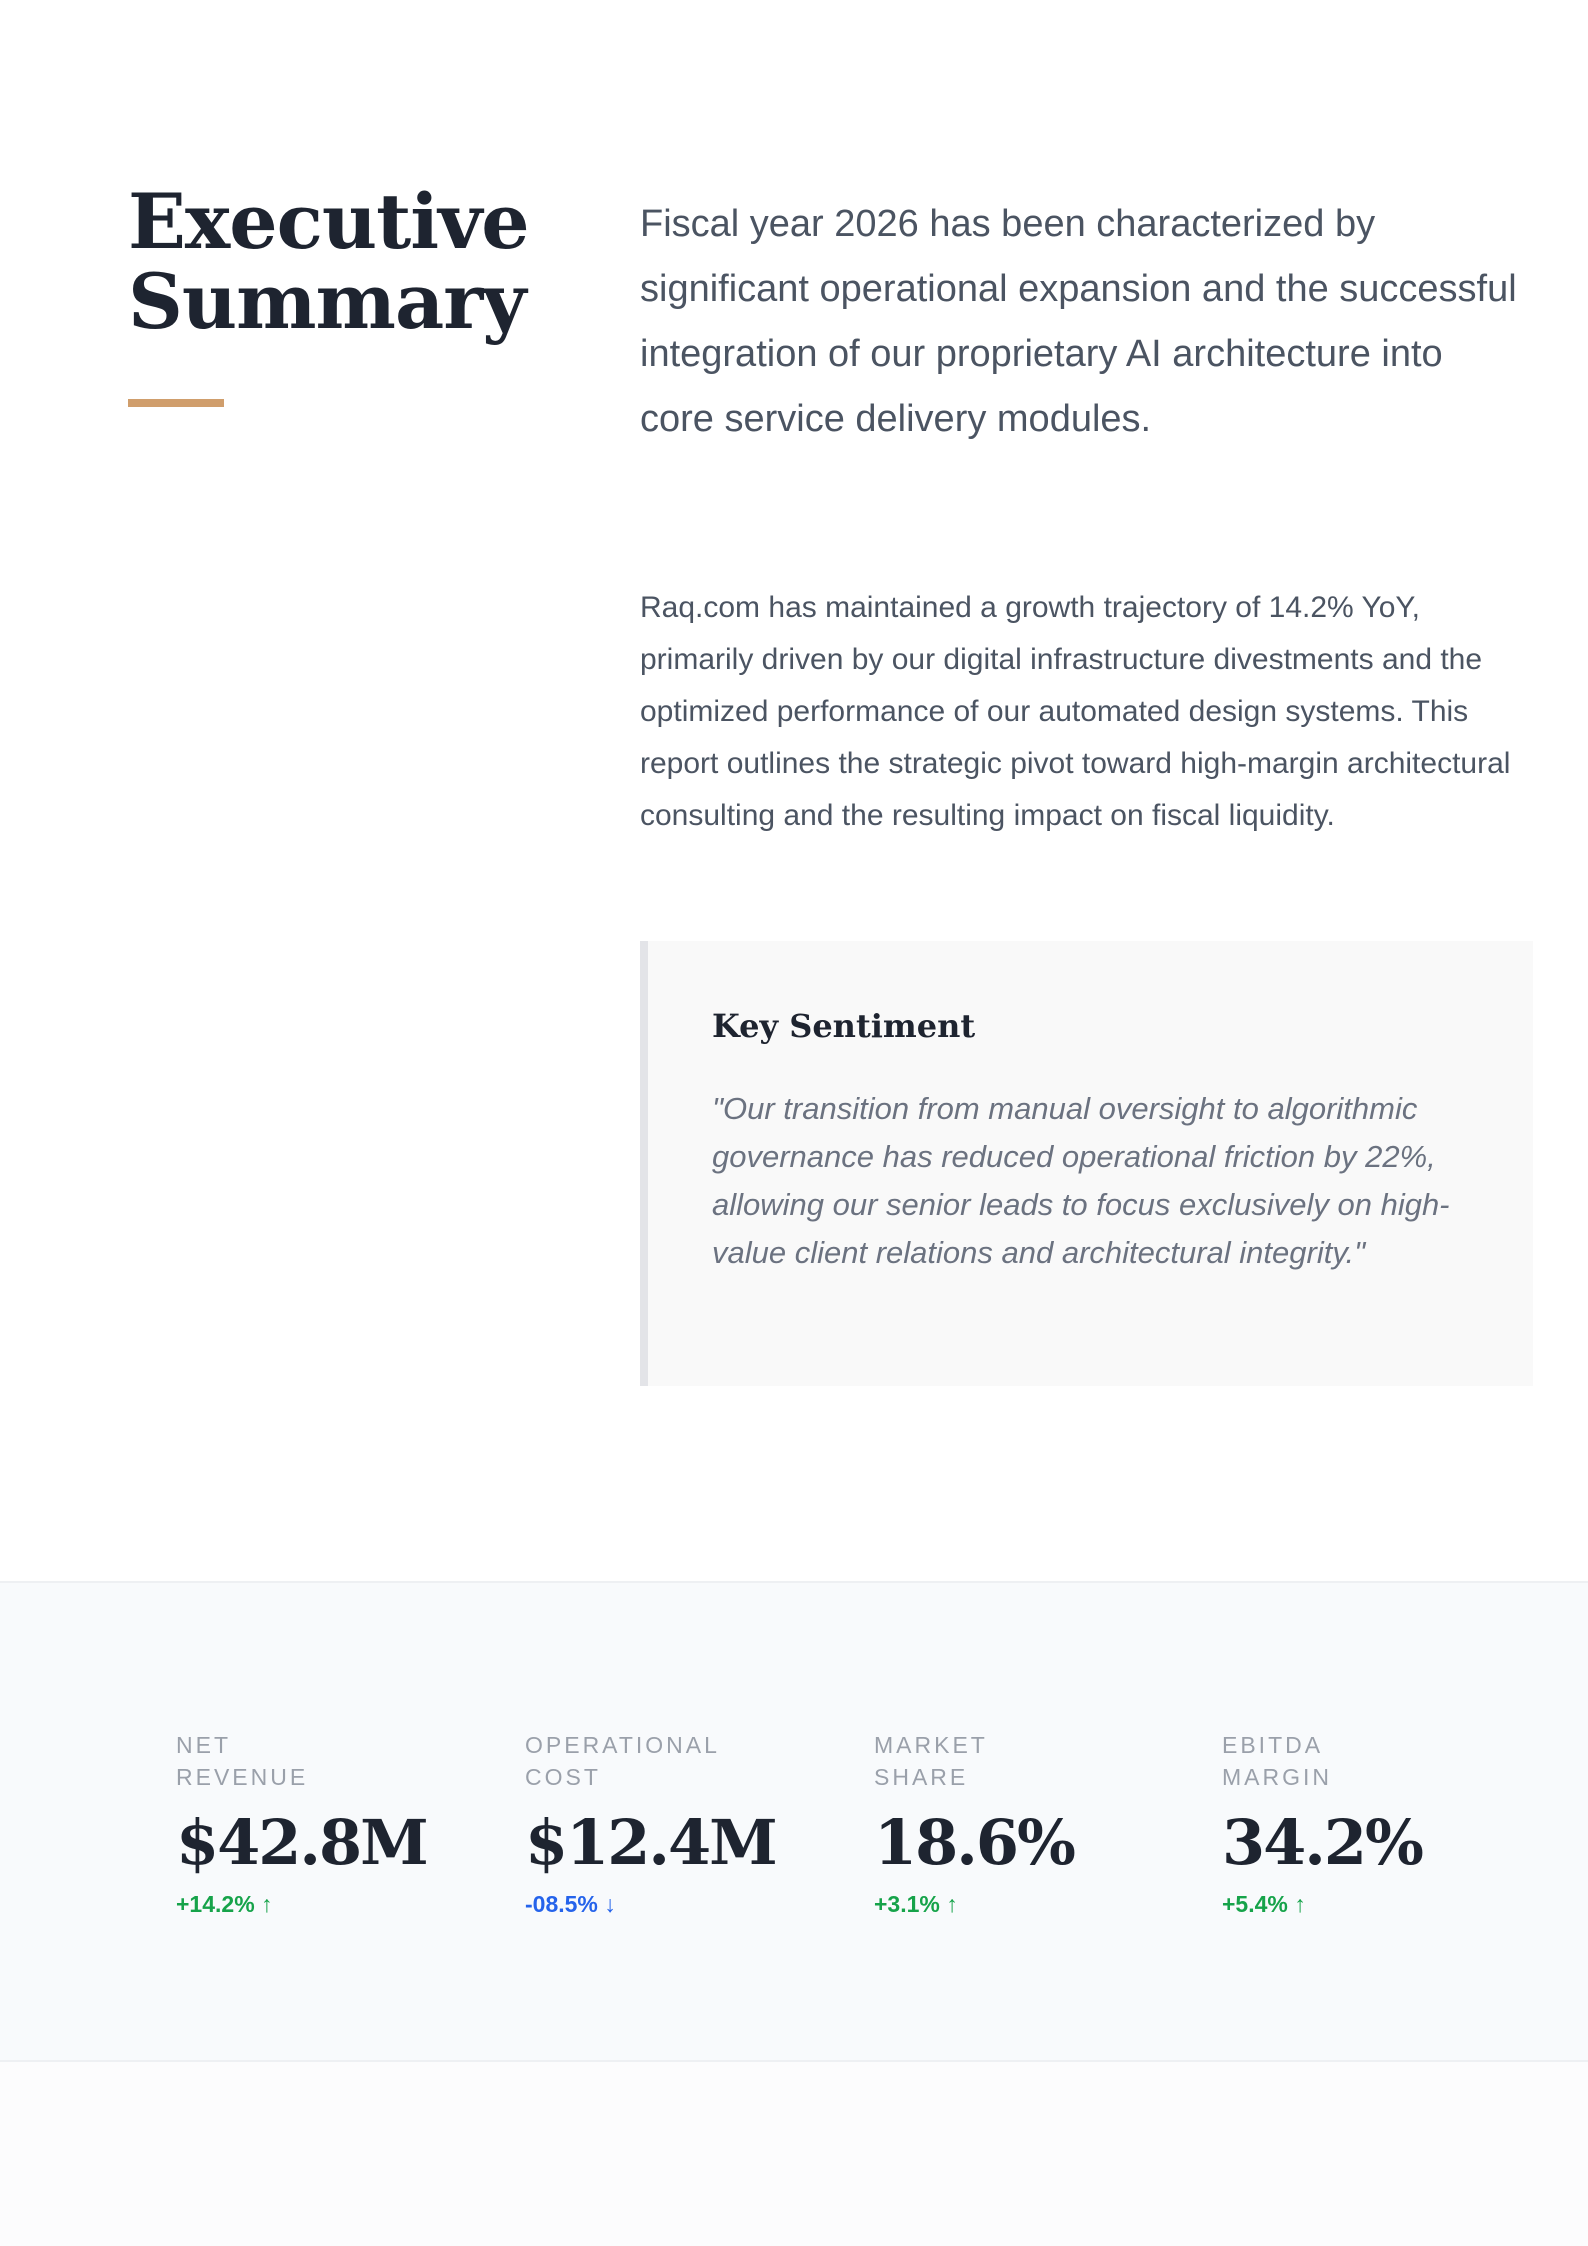  I want to click on stat-value: $12.4M, so click(651, 1842).